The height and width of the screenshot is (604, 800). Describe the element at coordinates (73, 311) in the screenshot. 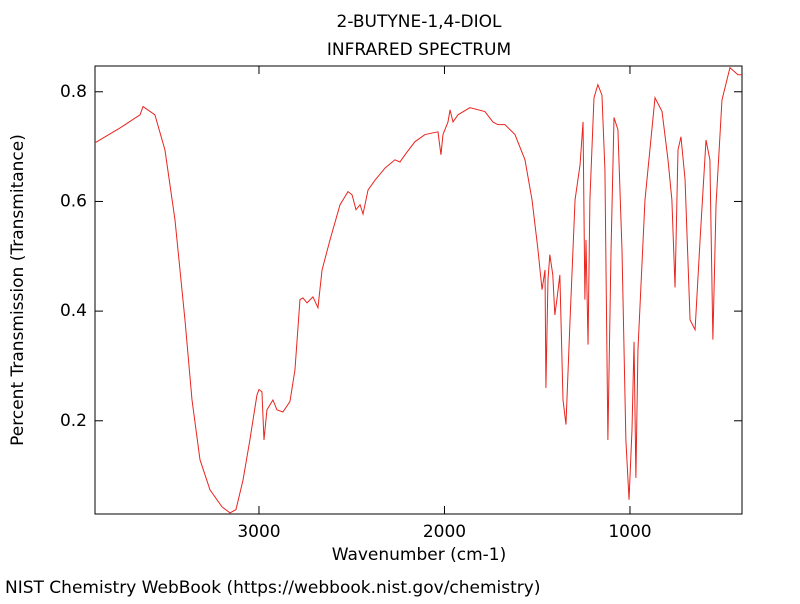

I see `y-tick-label: 0.4` at that location.